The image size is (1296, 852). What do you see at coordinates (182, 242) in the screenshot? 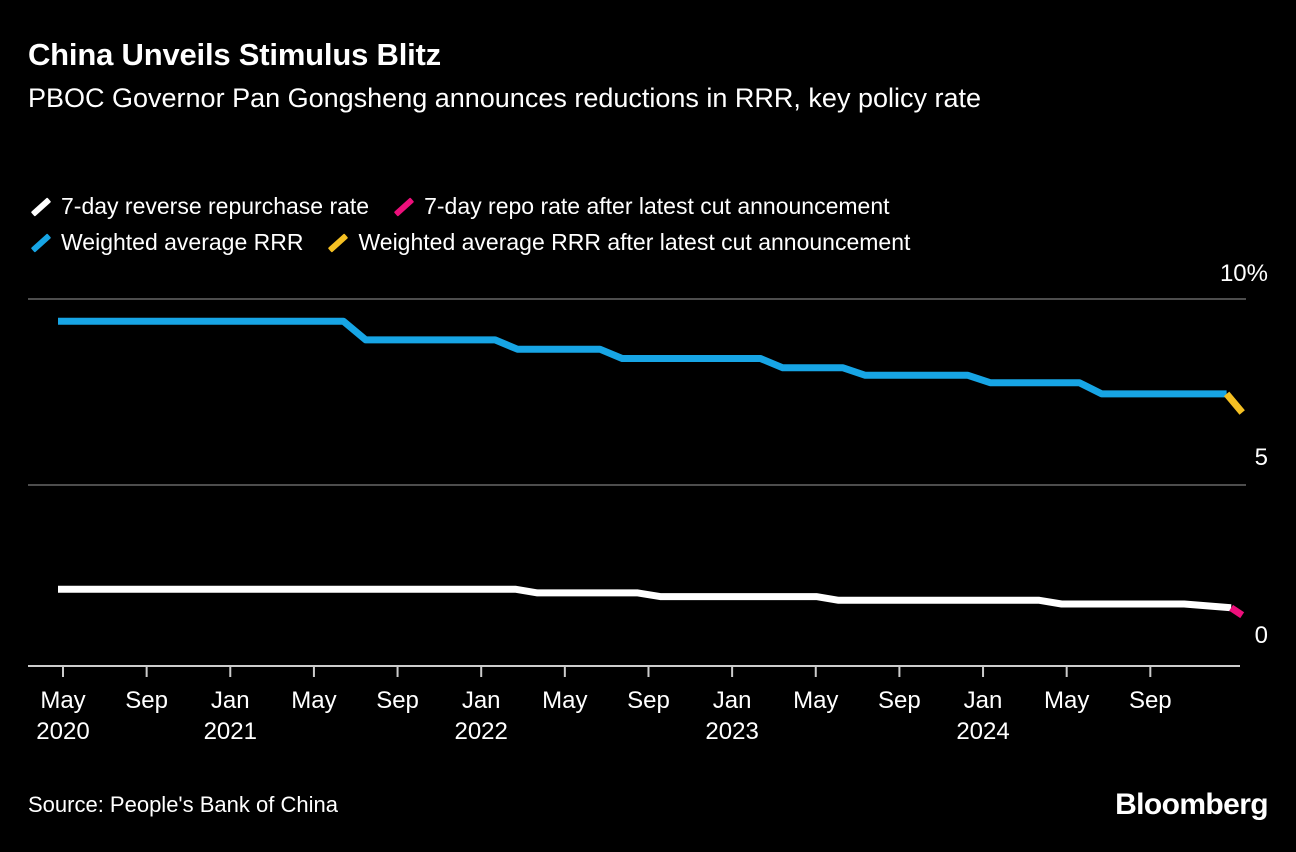
I see `legend-label: Weighted average RRR` at bounding box center [182, 242].